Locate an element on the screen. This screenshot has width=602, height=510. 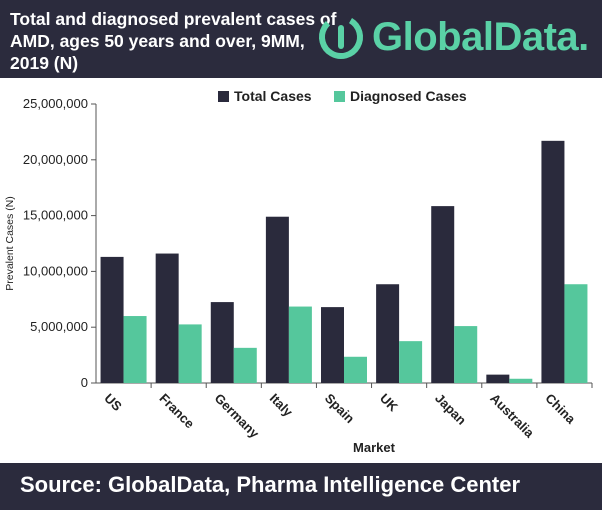
globaldata-logo-icon is located at coordinates (341, 36).